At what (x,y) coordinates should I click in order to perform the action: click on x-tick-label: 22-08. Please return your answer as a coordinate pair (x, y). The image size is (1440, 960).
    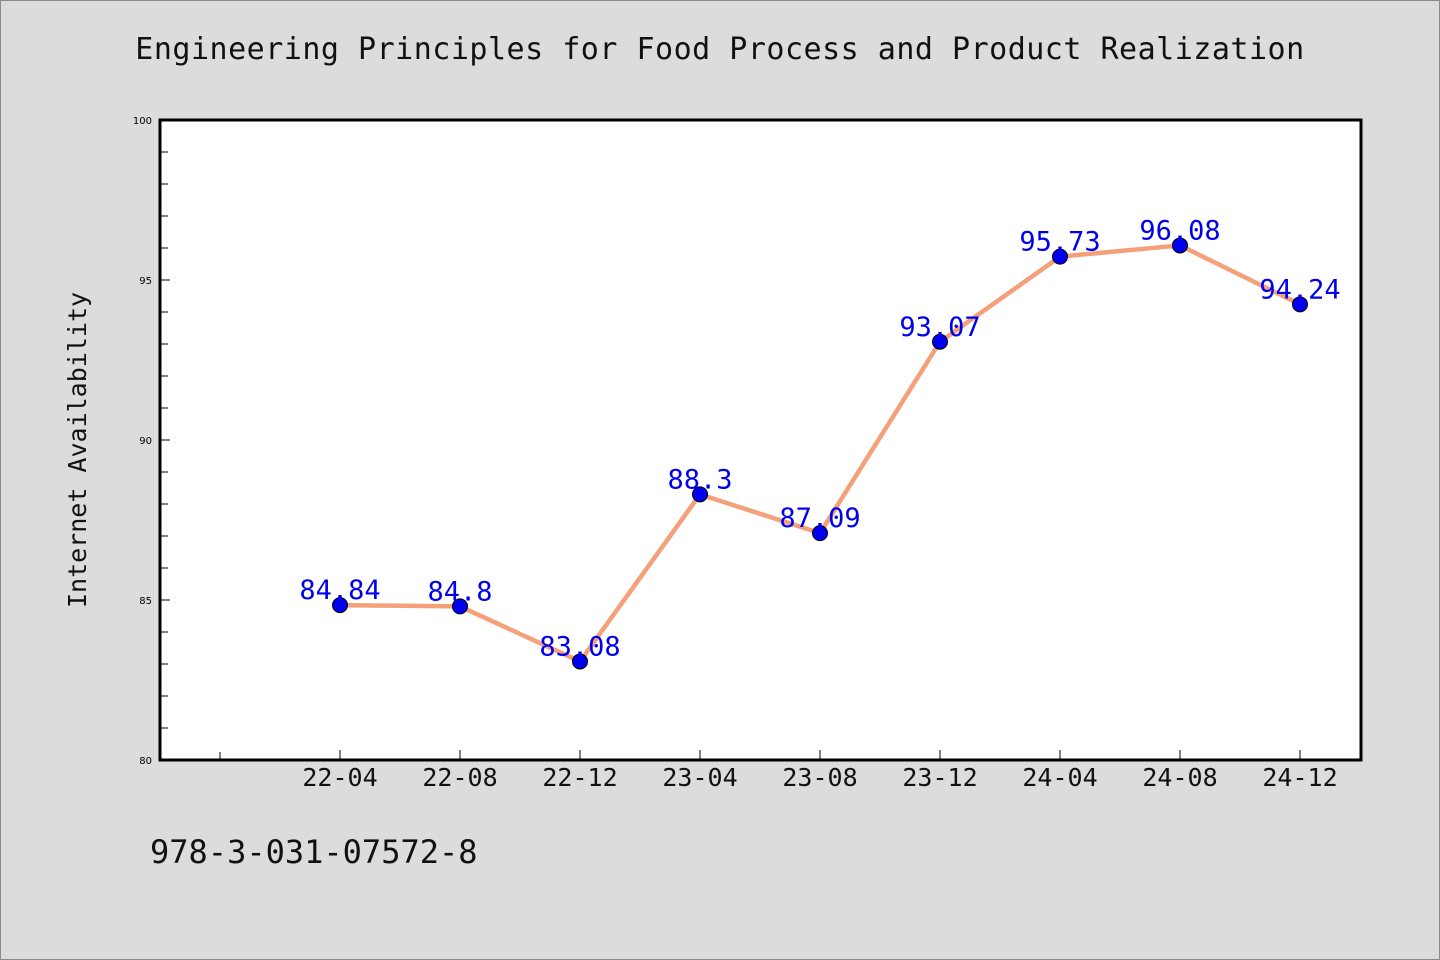
    Looking at the image, I should click on (459, 777).